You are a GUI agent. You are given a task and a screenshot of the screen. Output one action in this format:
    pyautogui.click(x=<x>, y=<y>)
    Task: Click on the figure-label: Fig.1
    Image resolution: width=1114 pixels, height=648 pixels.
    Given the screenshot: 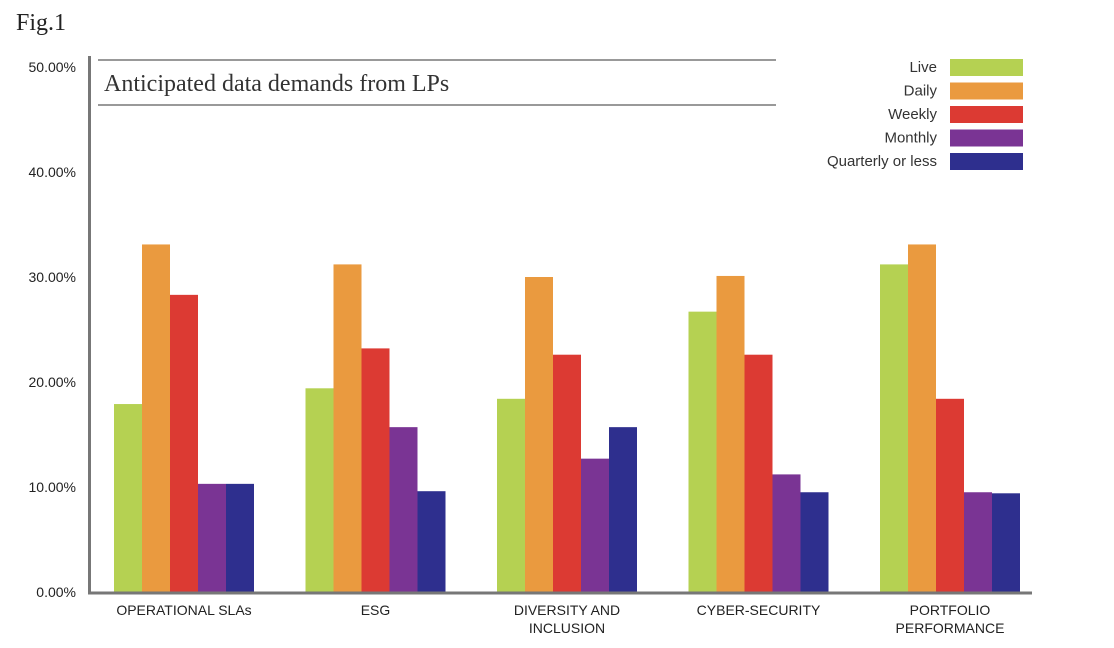 What is the action you would take?
    pyautogui.click(x=41, y=23)
    